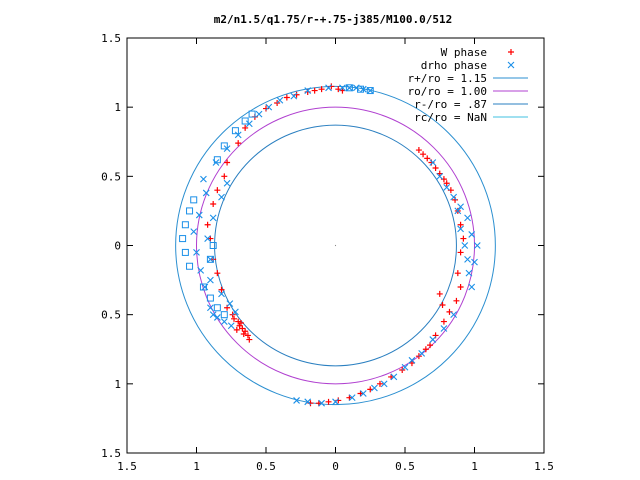  What do you see at coordinates (117, 246) in the screenshot?
I see `y-tick-label-3: 0` at bounding box center [117, 246].